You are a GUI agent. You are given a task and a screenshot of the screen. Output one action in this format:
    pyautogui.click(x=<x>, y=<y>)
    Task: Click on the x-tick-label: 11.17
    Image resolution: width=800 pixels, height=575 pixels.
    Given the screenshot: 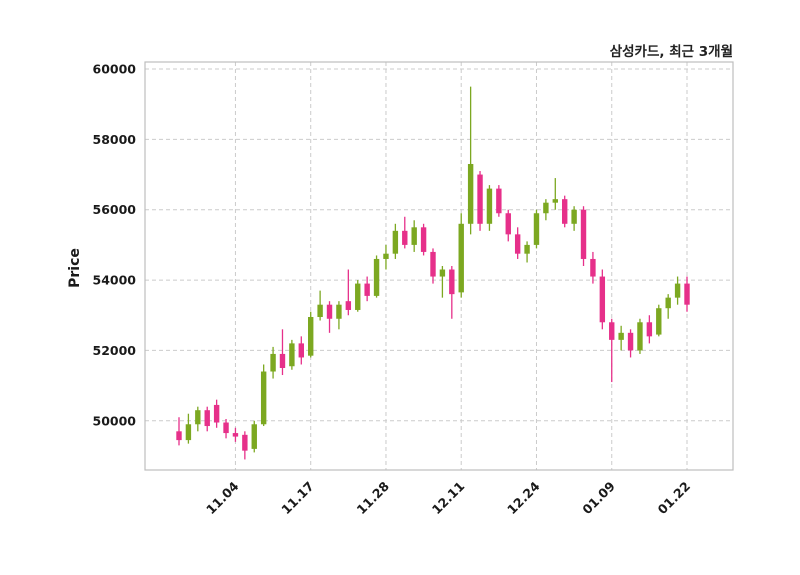 What is the action you would take?
    pyautogui.click(x=297, y=498)
    